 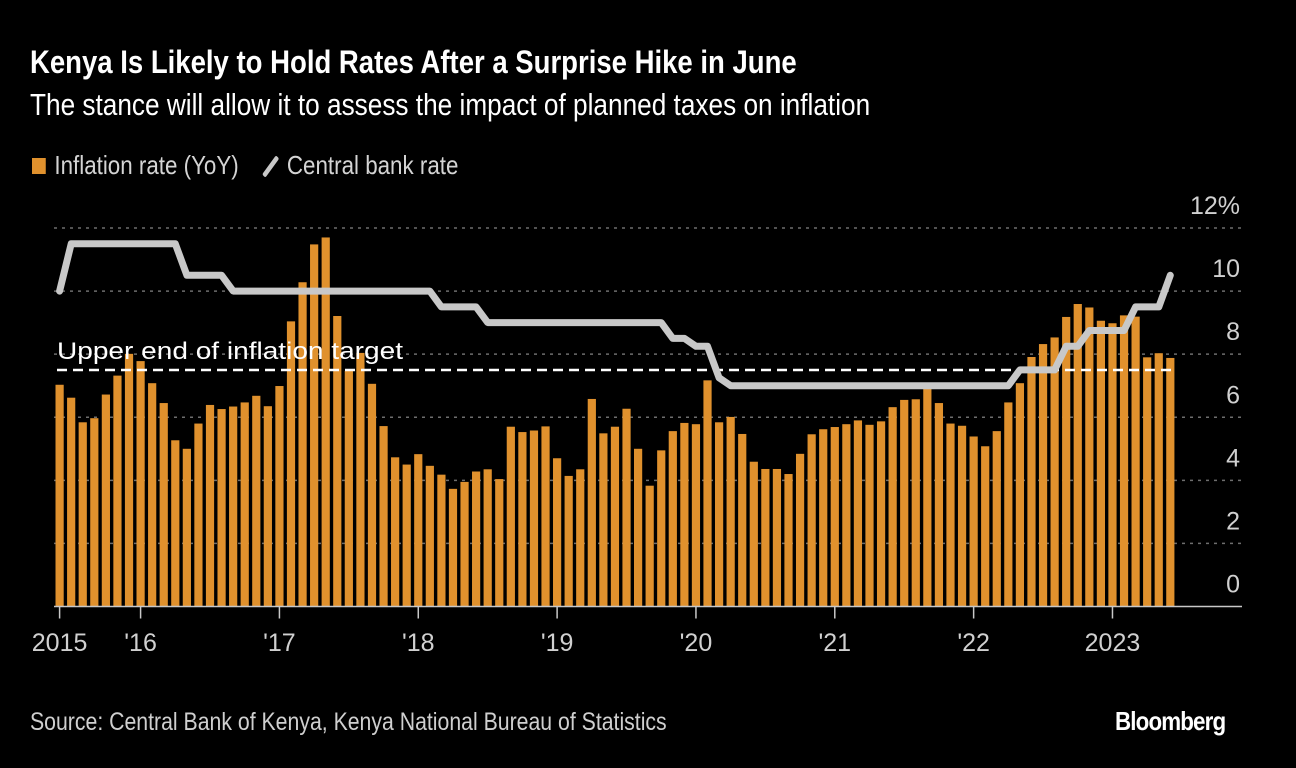 I want to click on x-tick-label: 2023, so click(x=1113, y=643).